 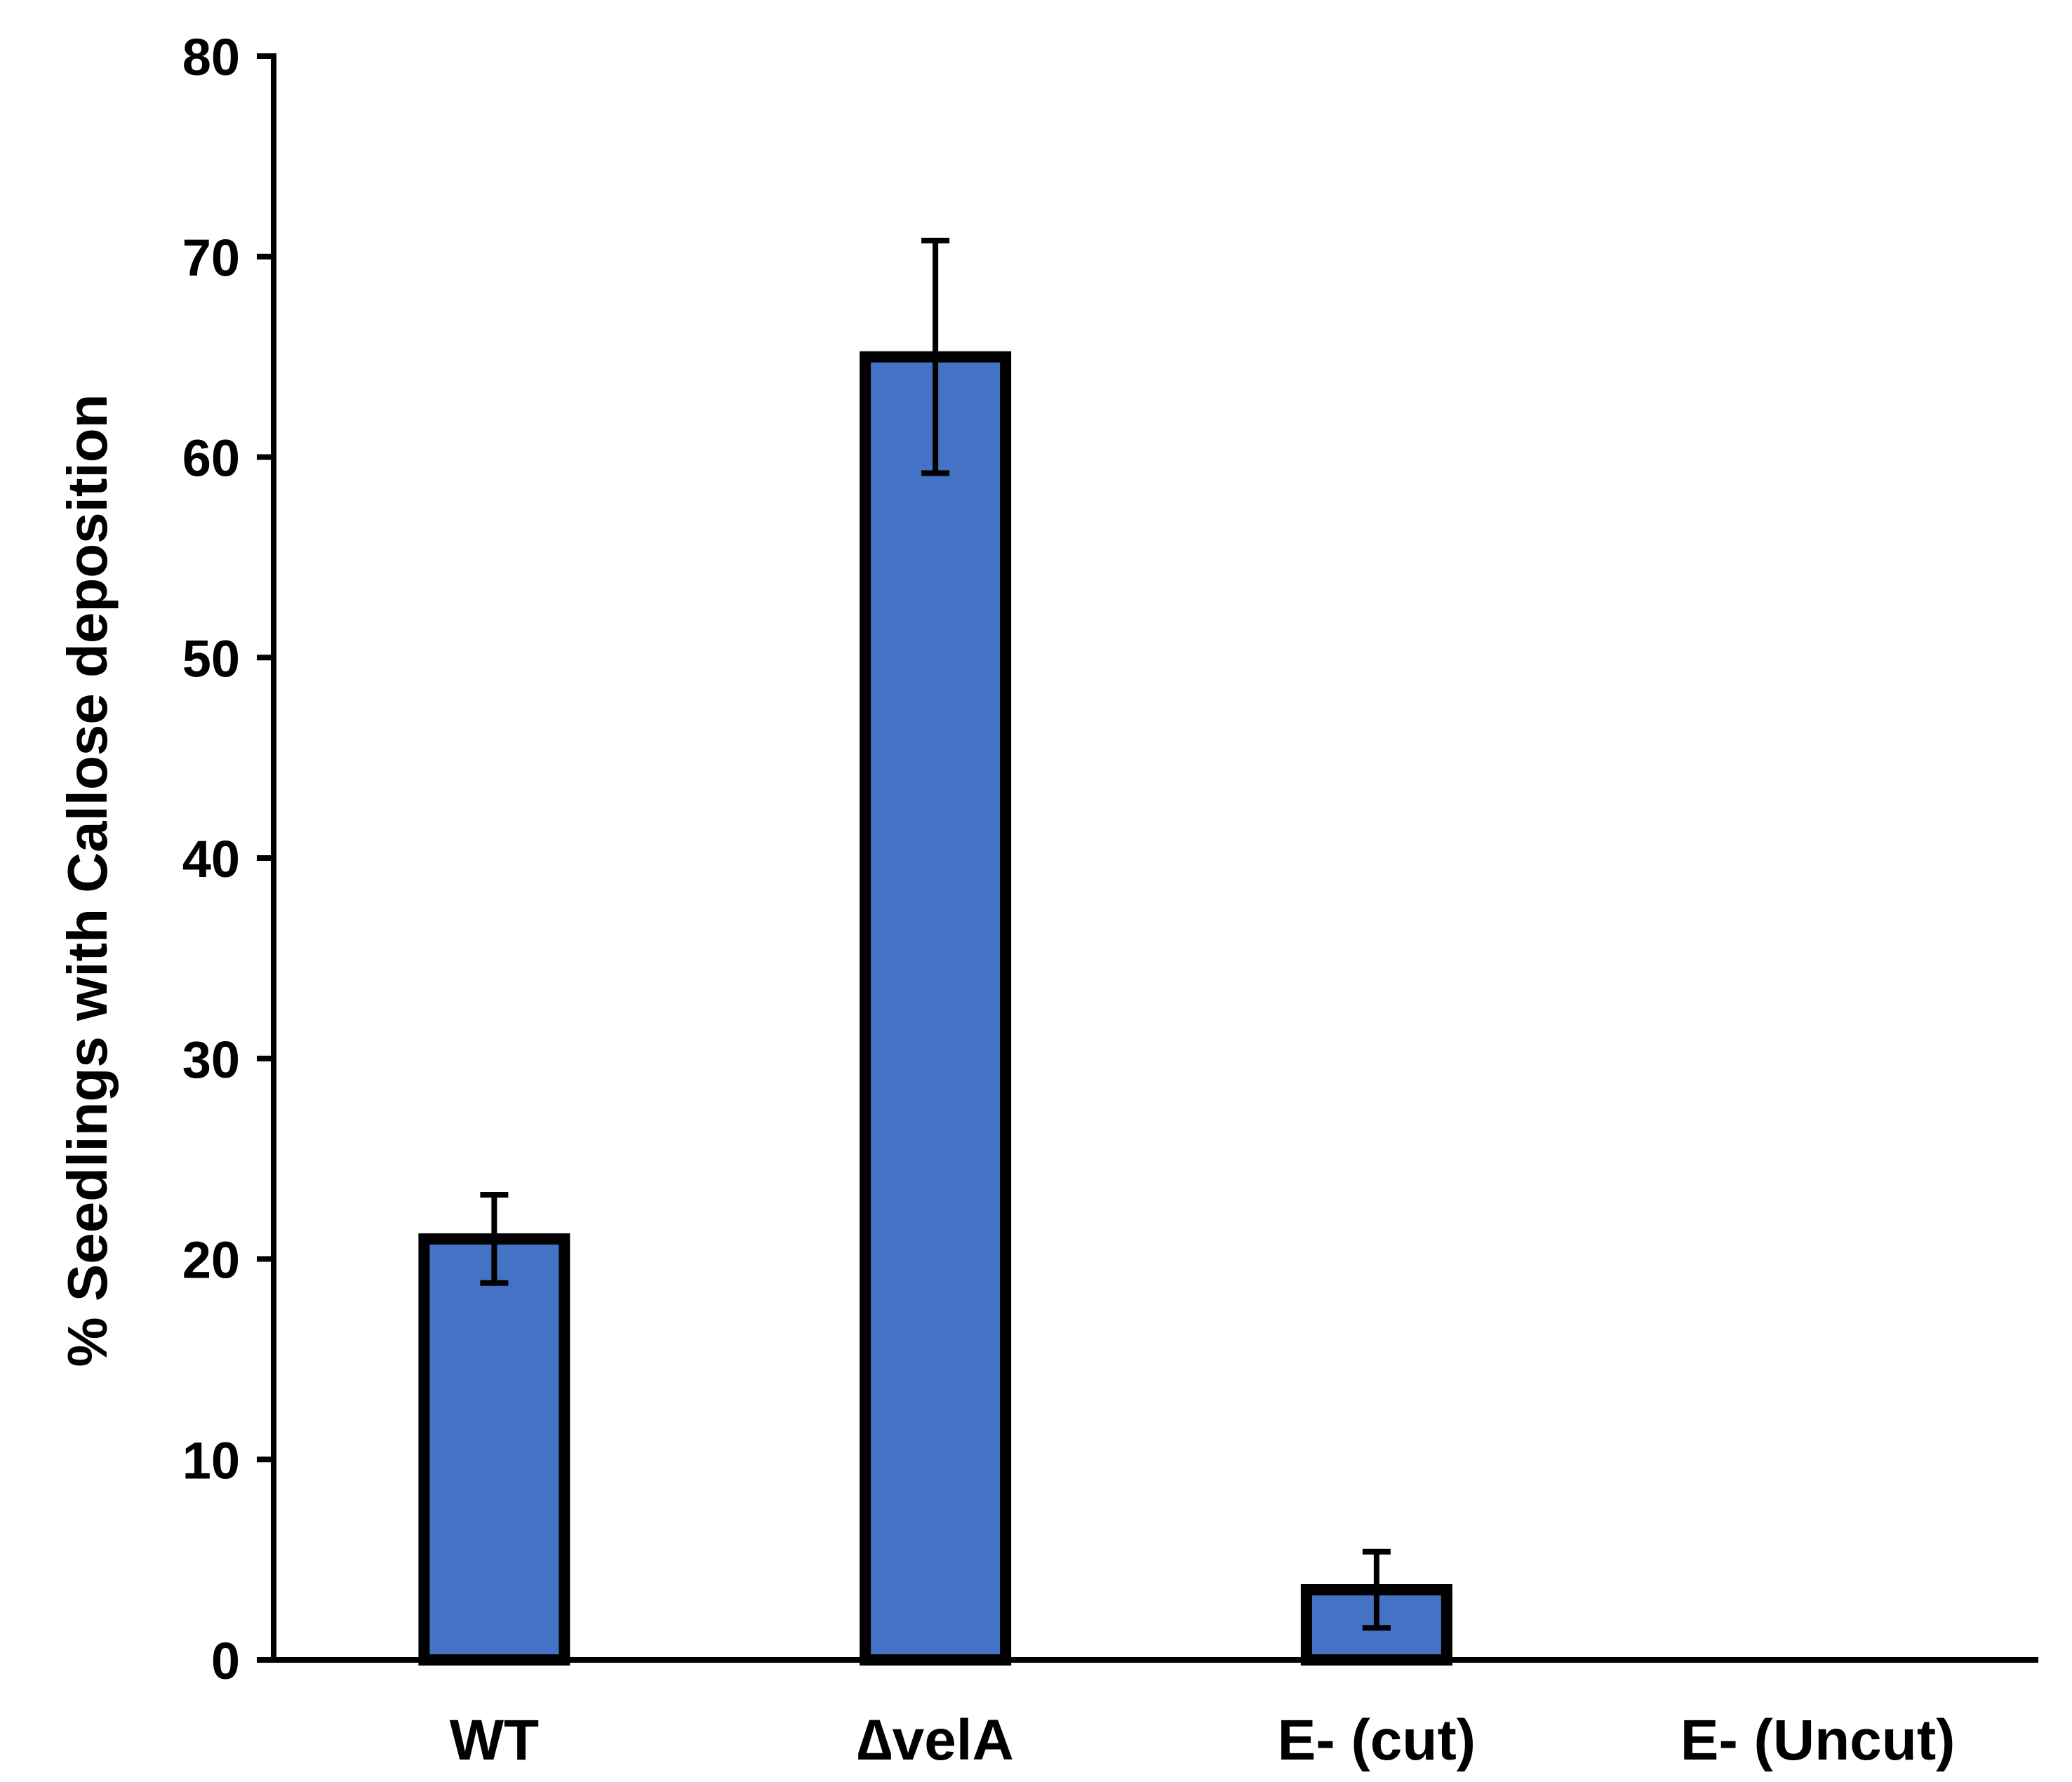 I want to click on y-axis-label-group: % Seedlings with Callose deposition, so click(x=87, y=880).